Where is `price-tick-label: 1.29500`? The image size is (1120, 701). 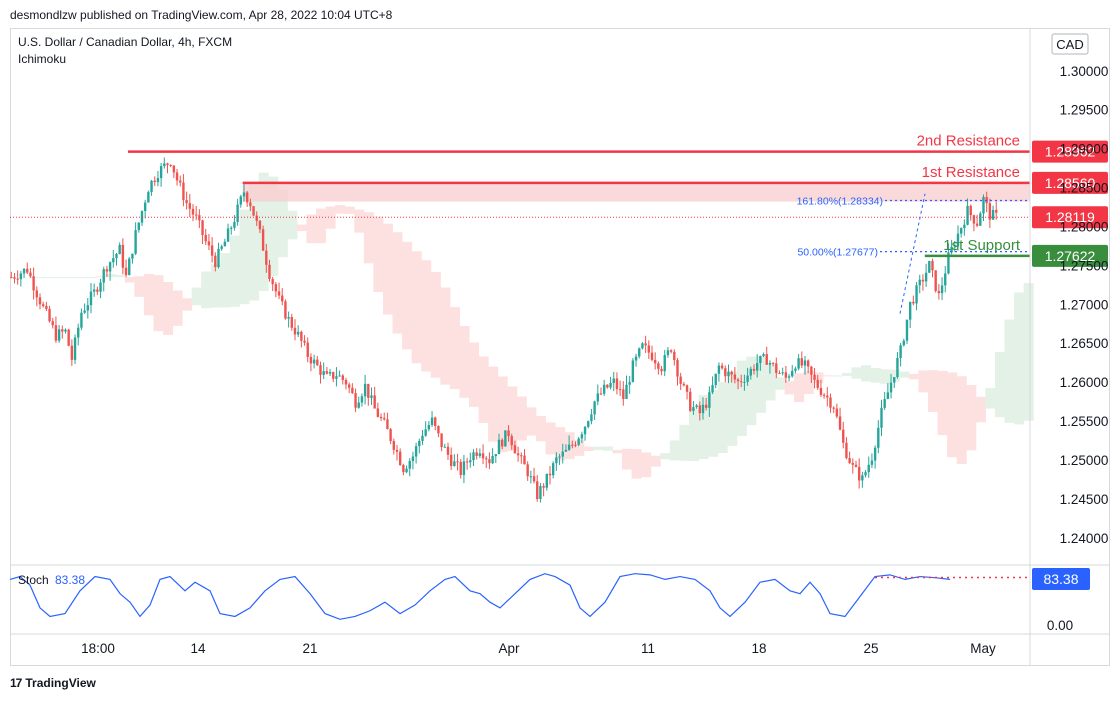 price-tick-label: 1.29500 is located at coordinates (1084, 110).